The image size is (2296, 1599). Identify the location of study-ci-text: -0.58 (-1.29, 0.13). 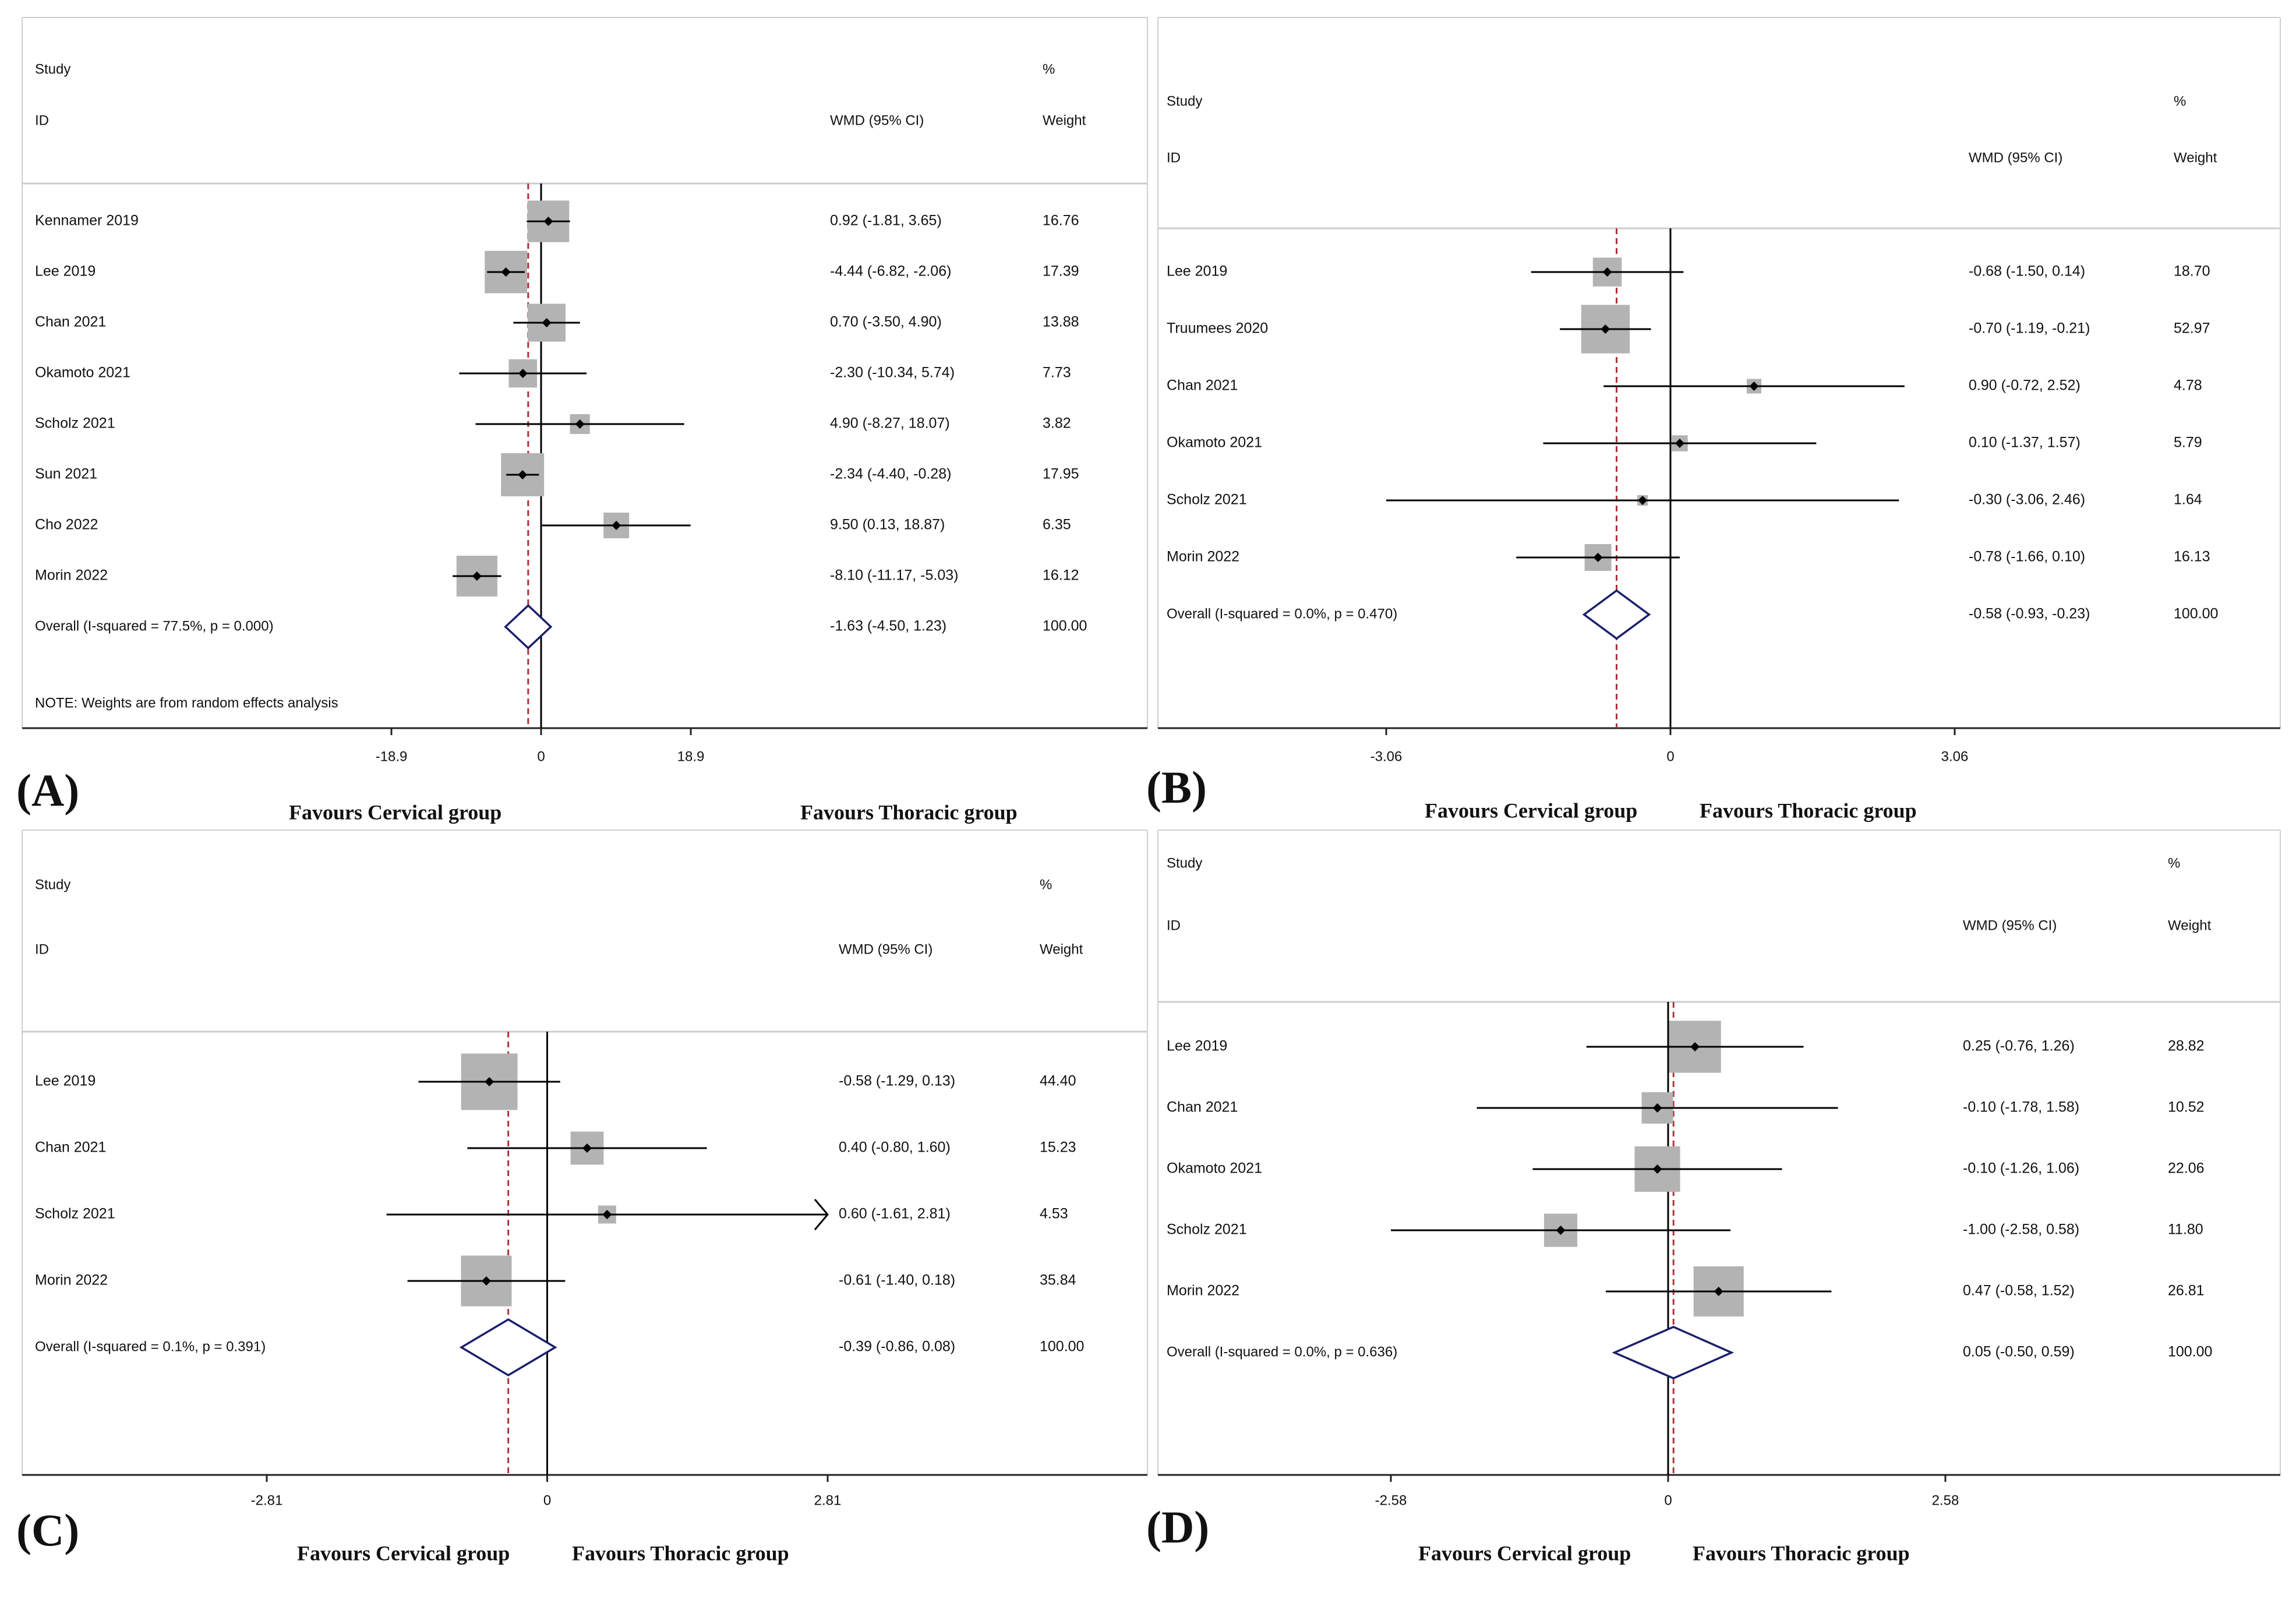
(897, 1081).